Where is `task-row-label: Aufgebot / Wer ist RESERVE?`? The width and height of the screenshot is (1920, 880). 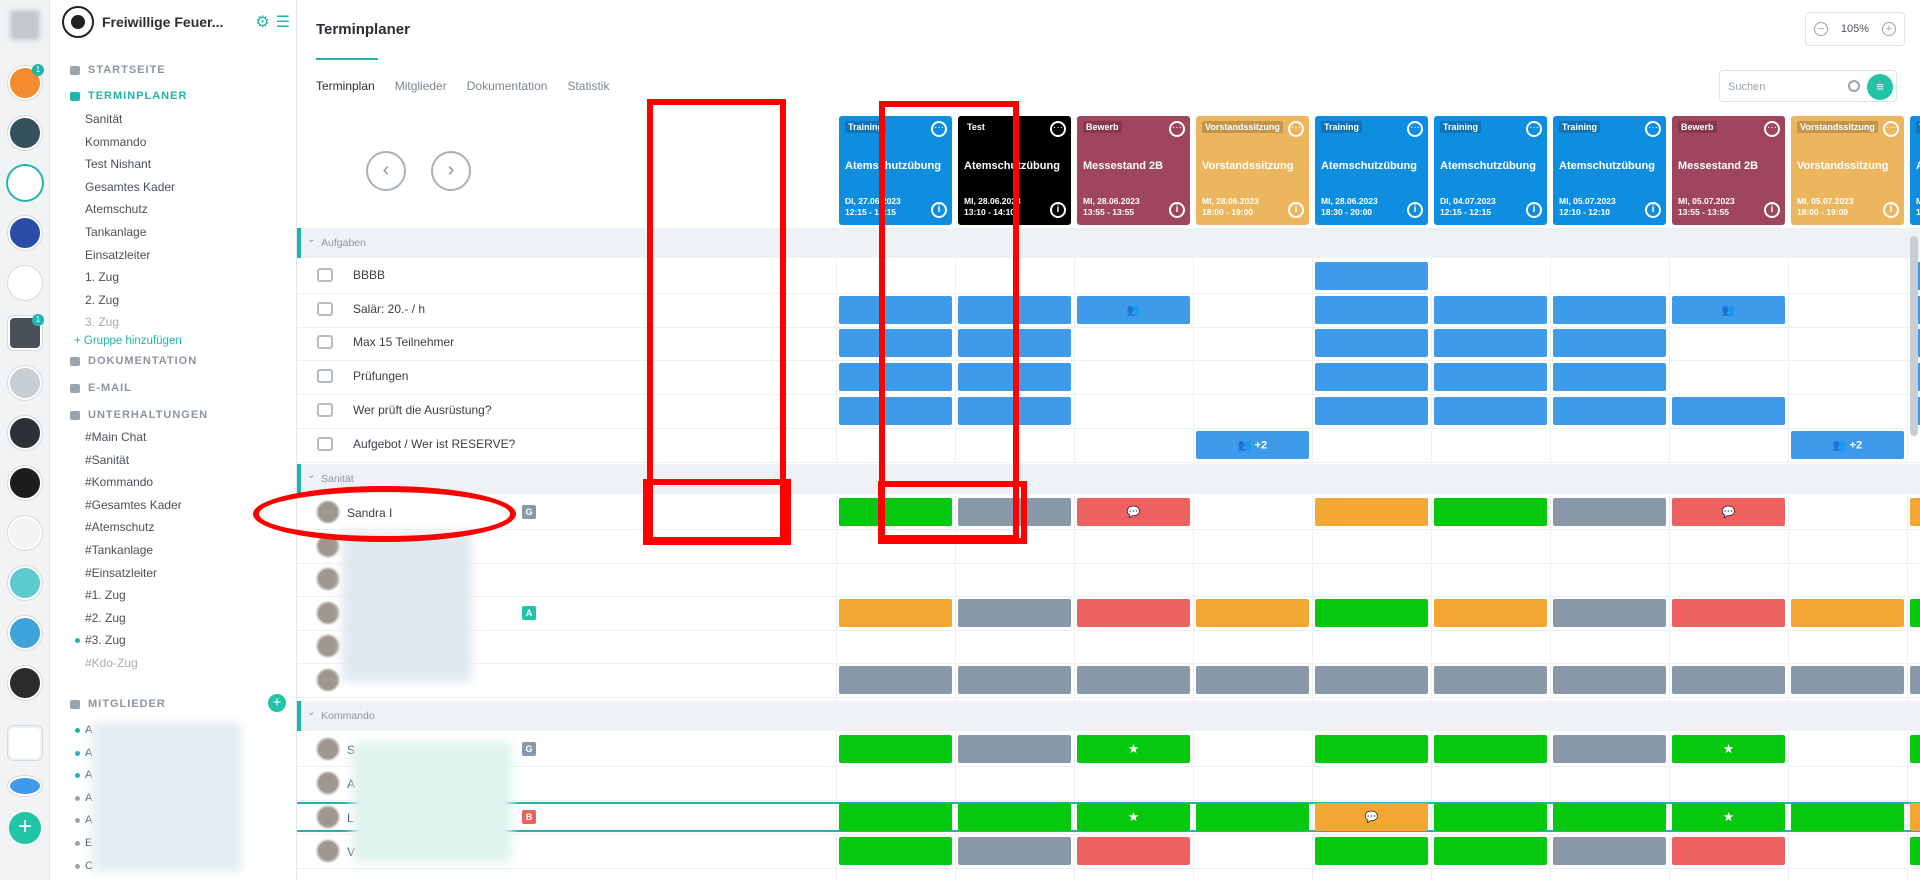 task-row-label: Aufgebot / Wer ist RESERVE? is located at coordinates (416, 443).